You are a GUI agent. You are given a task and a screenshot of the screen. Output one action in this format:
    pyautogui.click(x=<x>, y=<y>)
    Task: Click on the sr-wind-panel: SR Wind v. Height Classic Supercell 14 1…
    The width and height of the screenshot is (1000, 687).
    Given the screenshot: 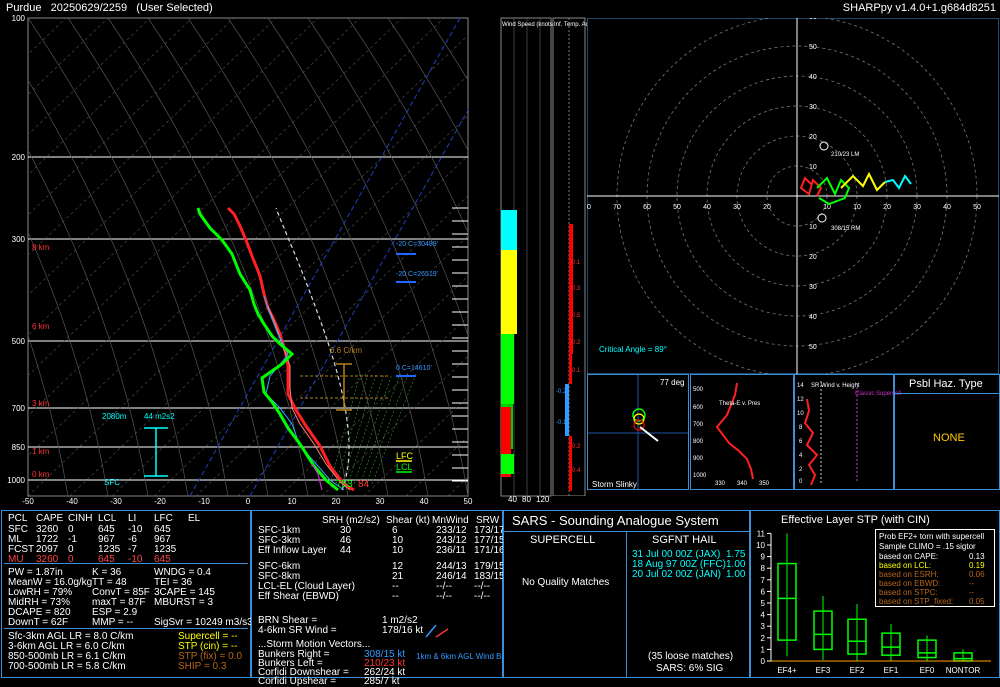 What is the action you would take?
    pyautogui.click(x=847, y=432)
    